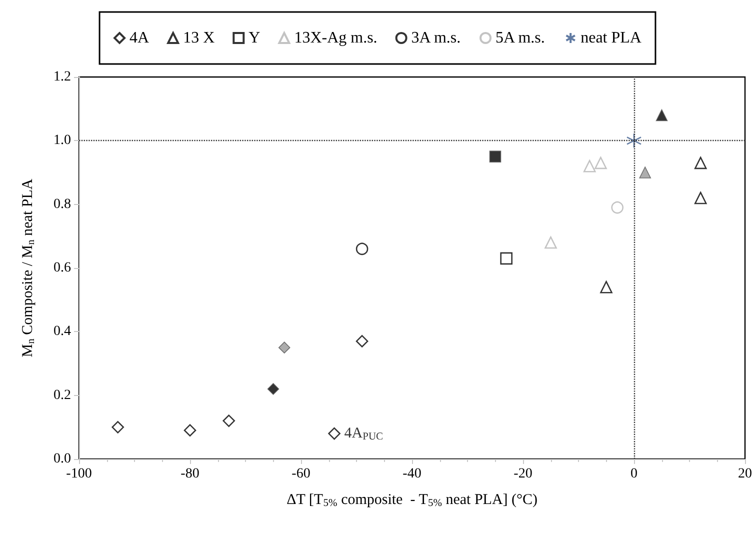 The width and height of the screenshot is (755, 534). I want to click on y-tick-label: 0.6, so click(62, 268).